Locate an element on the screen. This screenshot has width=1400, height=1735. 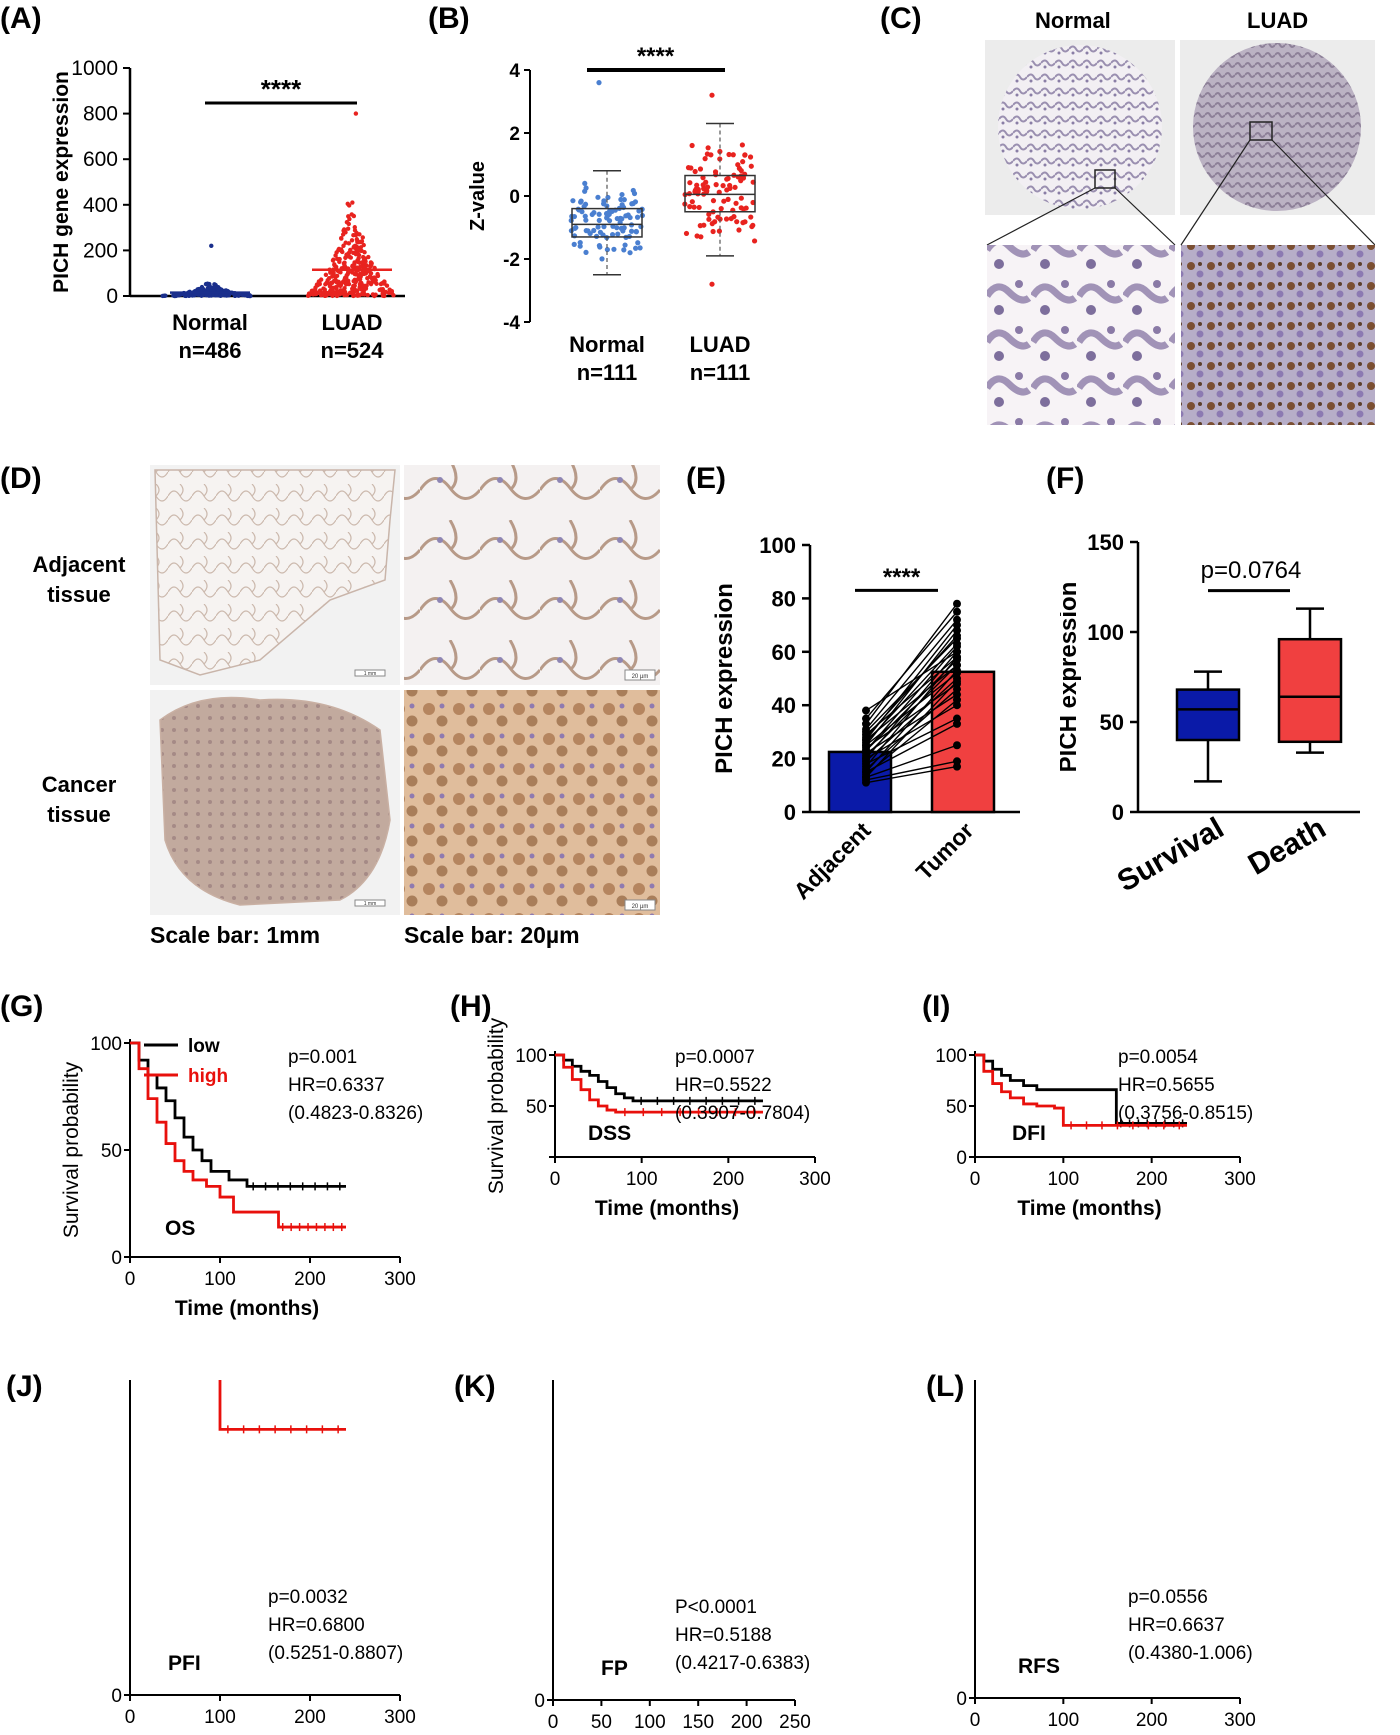
y-tick-label: 4 is located at coordinates (514, 71).